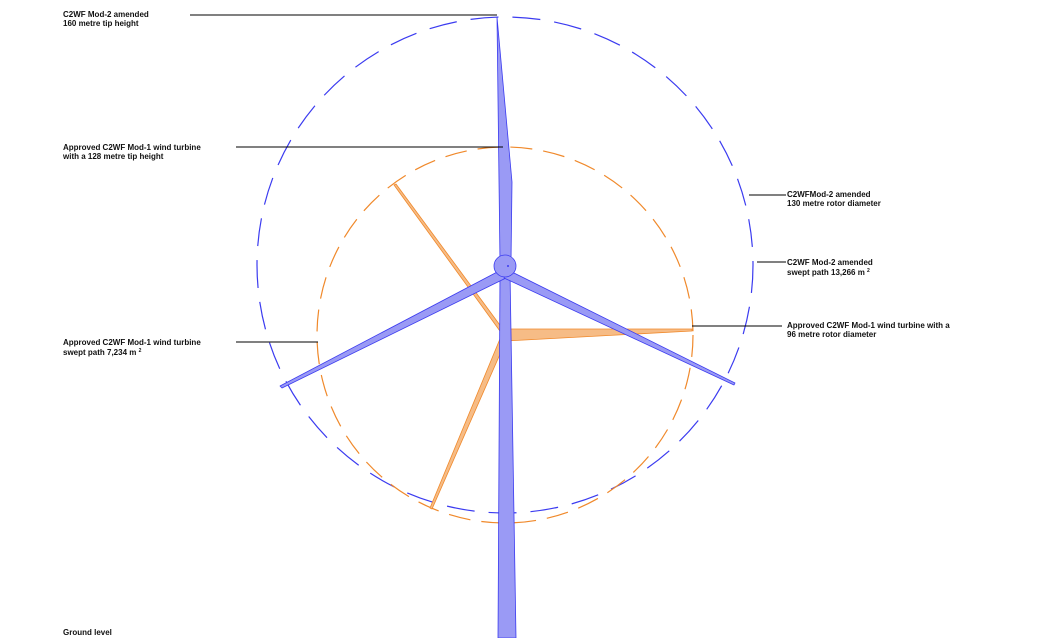  I want to click on mod2-blade-left, so click(393, 329).